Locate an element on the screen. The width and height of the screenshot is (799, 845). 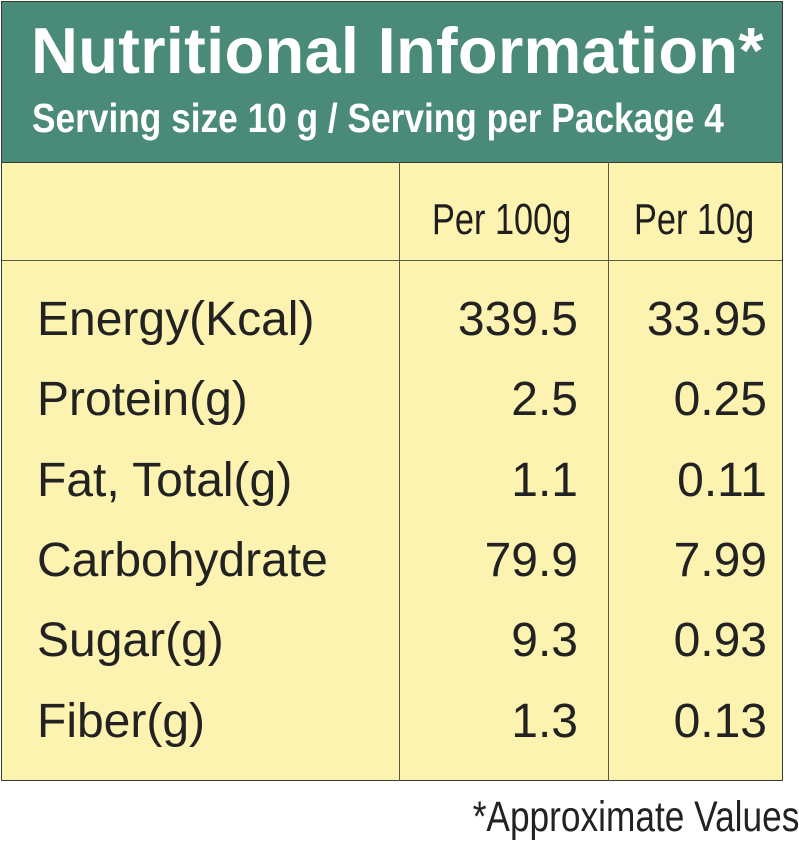
value-fat-per-10g: 0.11 is located at coordinates (722, 480).